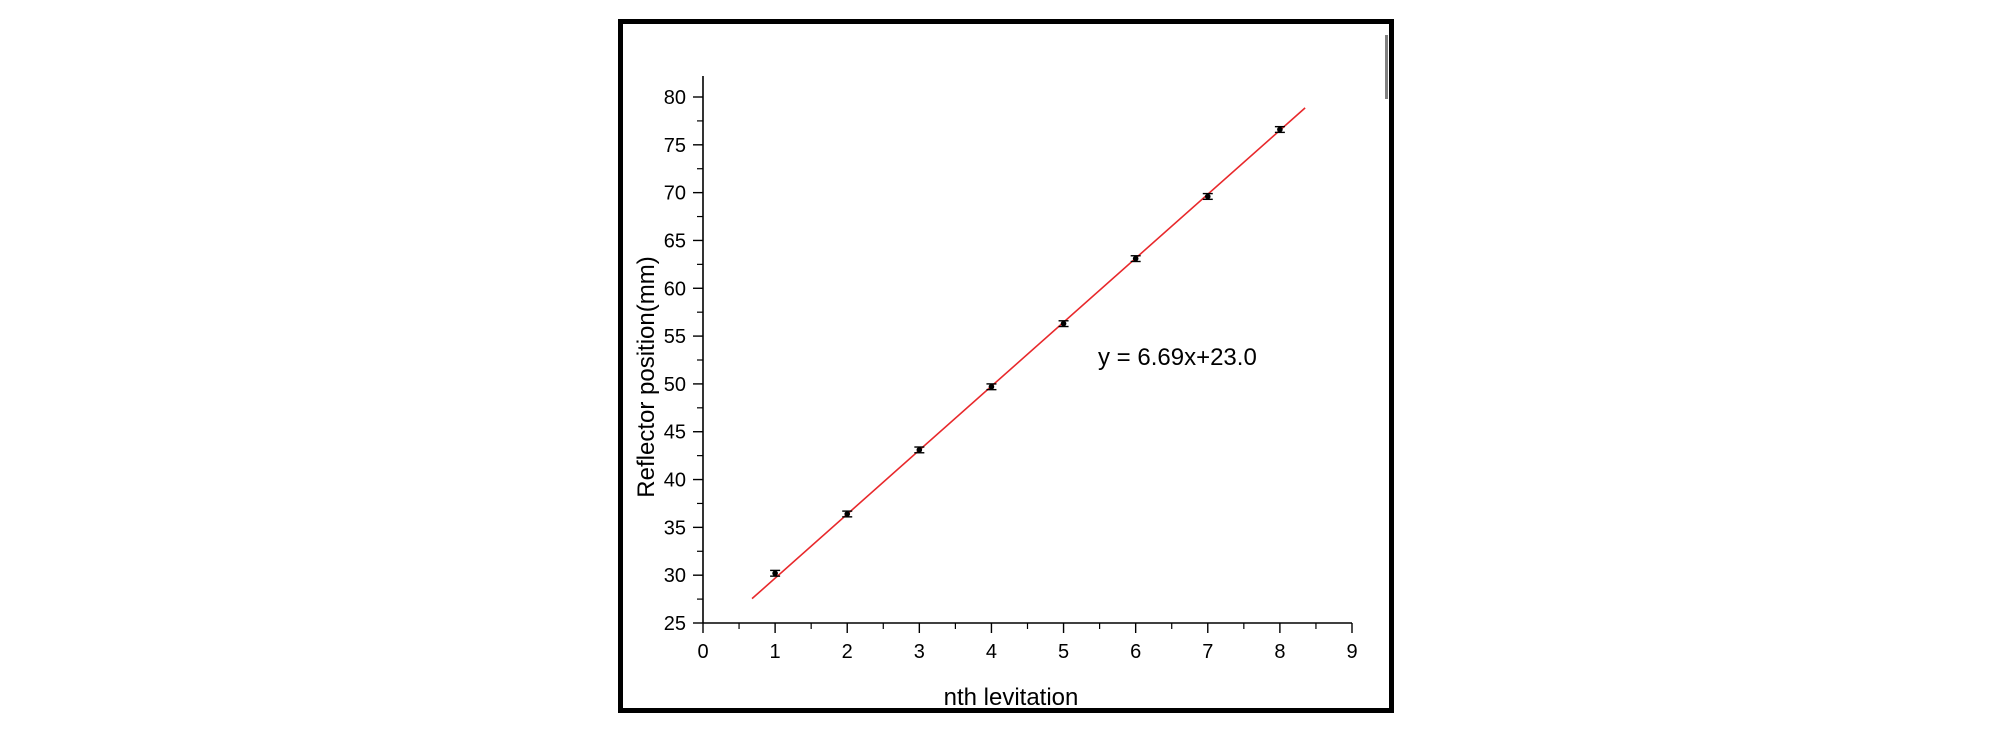  What do you see at coordinates (1135, 652) in the screenshot?
I see `x-tick-label: 6` at bounding box center [1135, 652].